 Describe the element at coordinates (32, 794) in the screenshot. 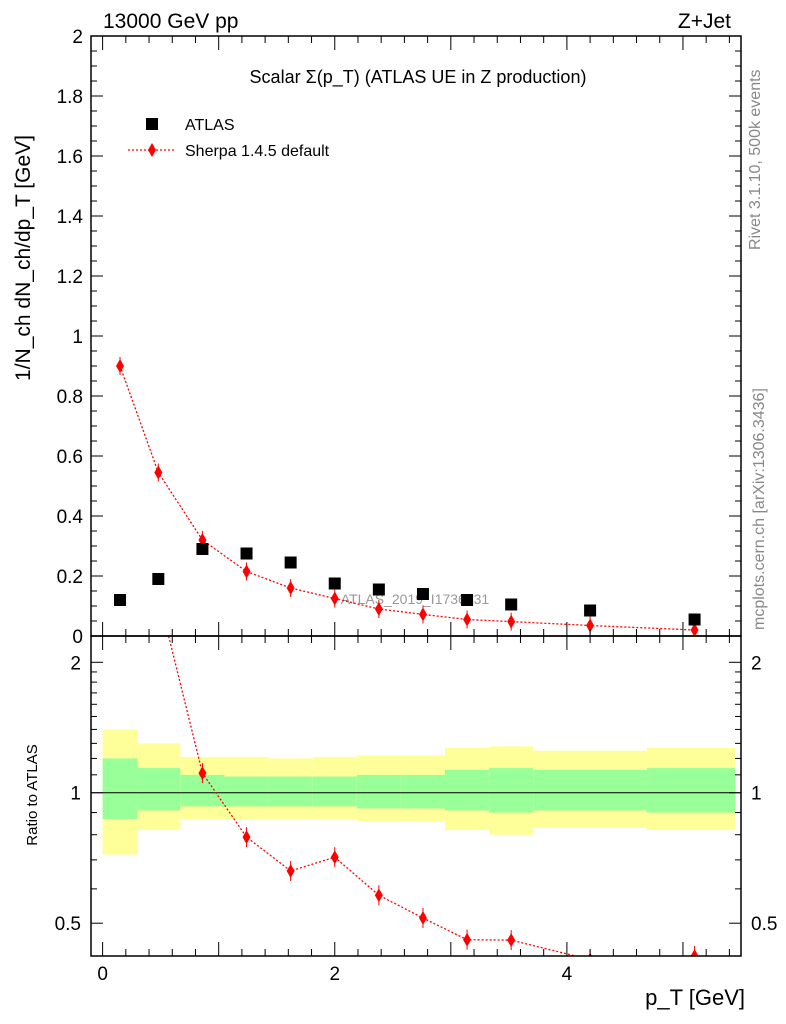

I see `ratio-y-label: Ratio to ATLAS` at that location.